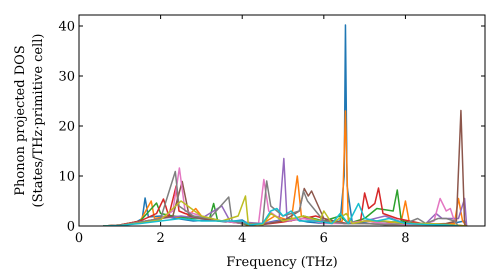 Image resolution: width=500 pixels, height=280 pixels. What do you see at coordinates (324, 238) in the screenshot?
I see `x-tick-label: 6` at bounding box center [324, 238].